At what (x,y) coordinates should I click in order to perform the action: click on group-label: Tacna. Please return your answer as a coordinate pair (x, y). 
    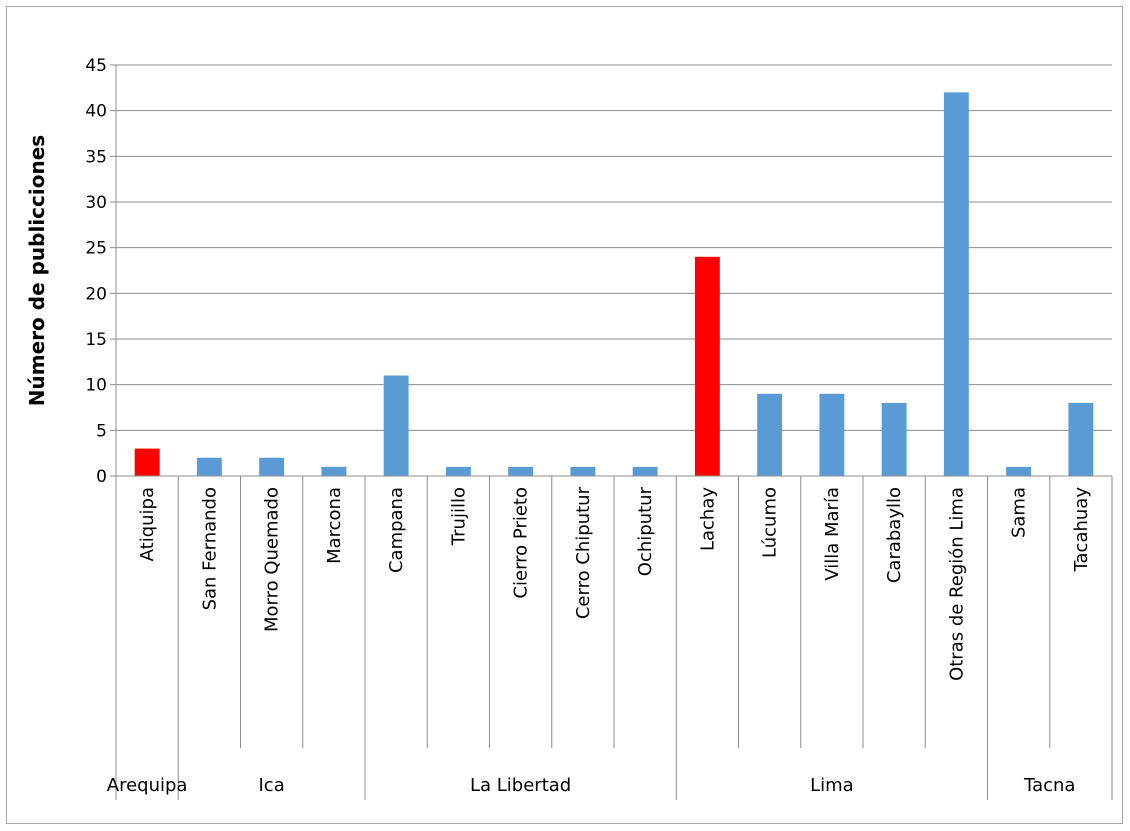
    Looking at the image, I should click on (1049, 785).